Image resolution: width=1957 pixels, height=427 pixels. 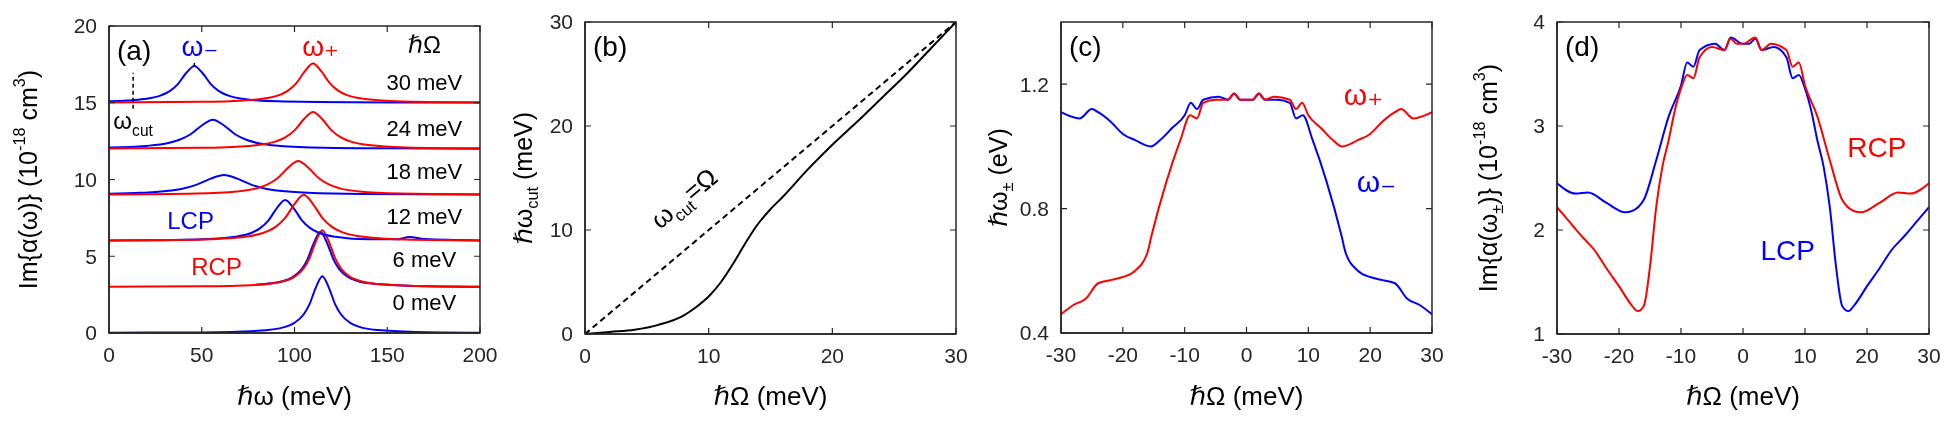 What do you see at coordinates (1085, 46) in the screenshot?
I see `annotation: (c)` at bounding box center [1085, 46].